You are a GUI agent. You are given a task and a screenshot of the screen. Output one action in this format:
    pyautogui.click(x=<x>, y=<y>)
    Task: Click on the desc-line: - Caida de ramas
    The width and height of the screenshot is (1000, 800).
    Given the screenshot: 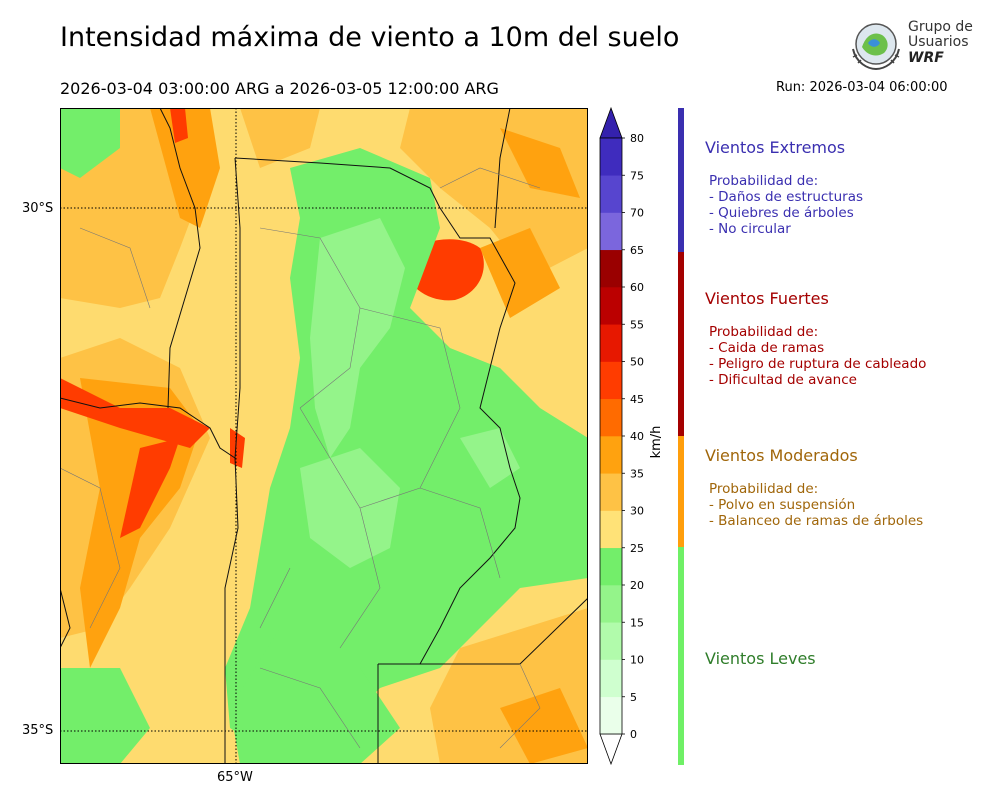 What is the action you would take?
    pyautogui.click(x=767, y=348)
    